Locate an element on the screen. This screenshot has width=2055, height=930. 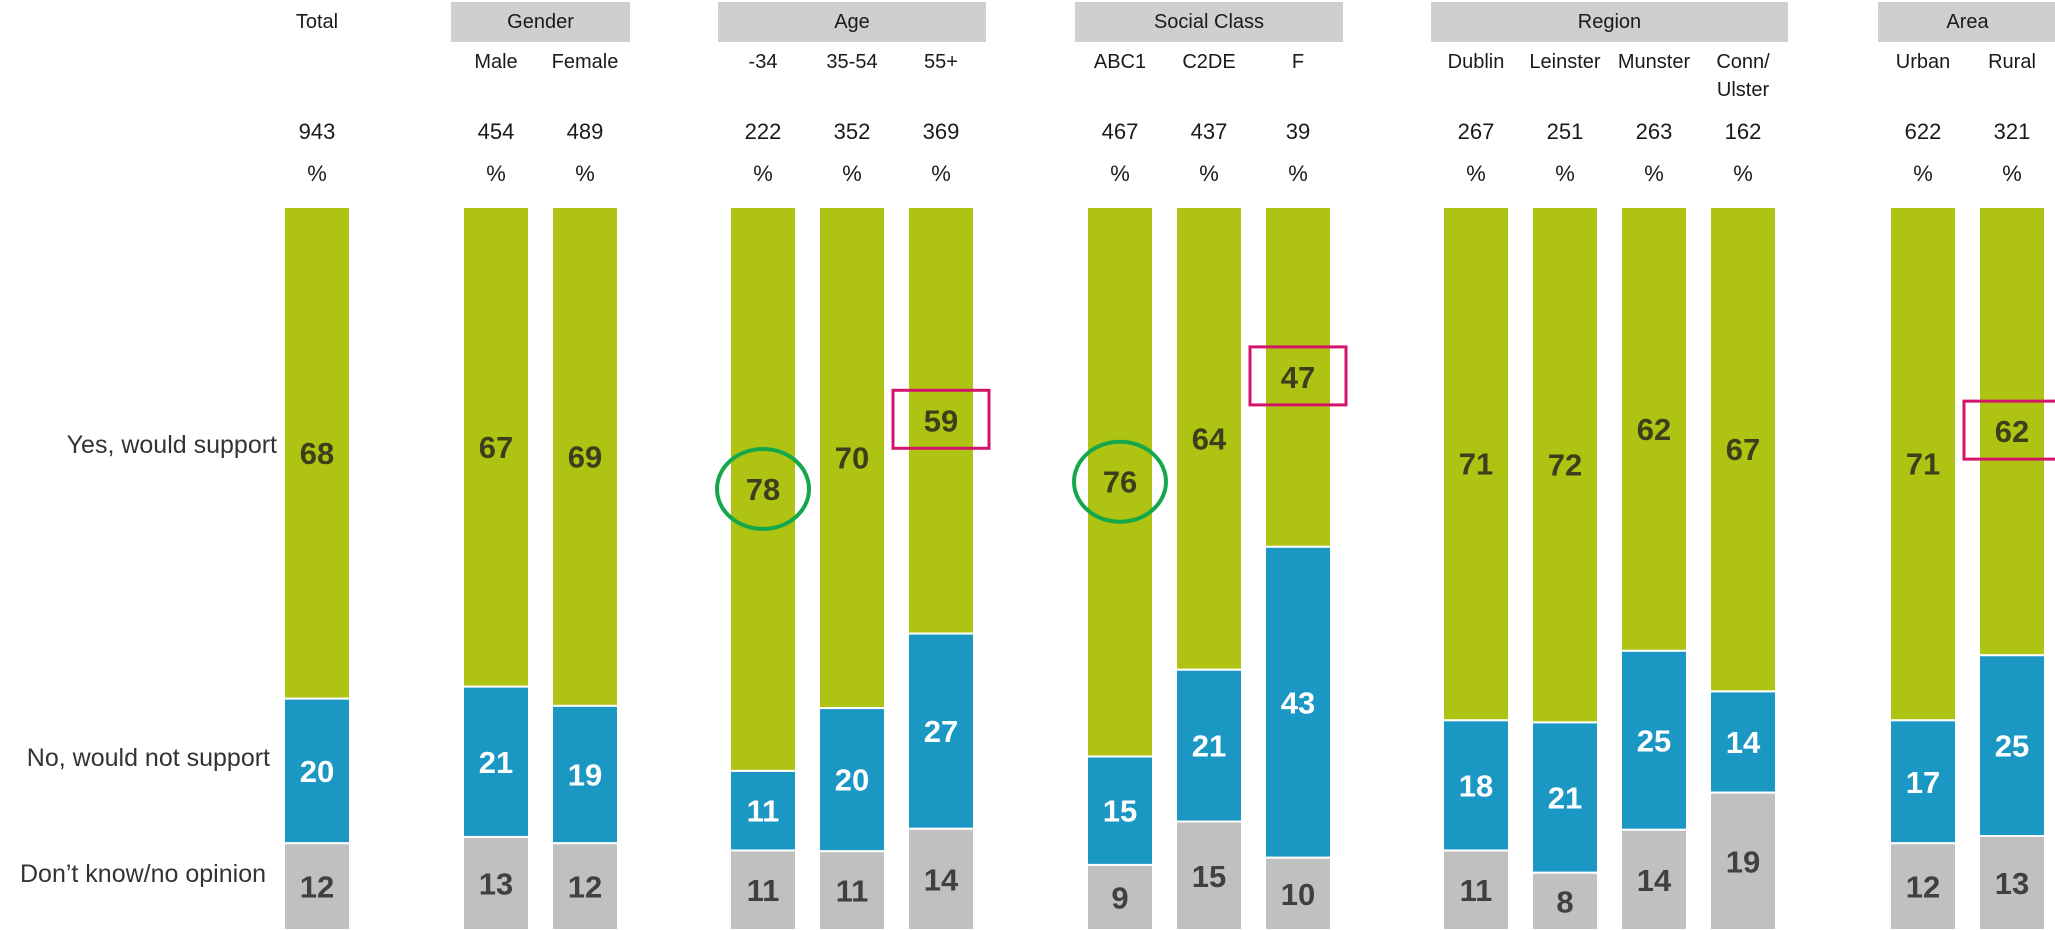
highlight-circle is located at coordinates (763, 488).